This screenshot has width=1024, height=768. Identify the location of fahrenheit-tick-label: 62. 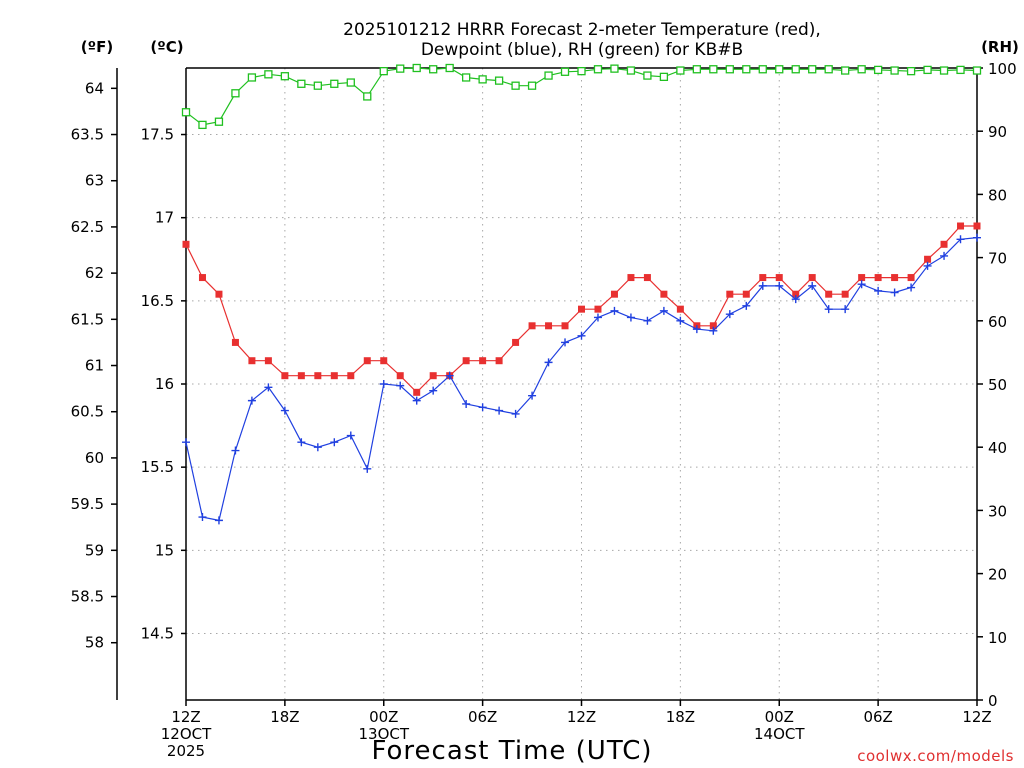
(94, 273).